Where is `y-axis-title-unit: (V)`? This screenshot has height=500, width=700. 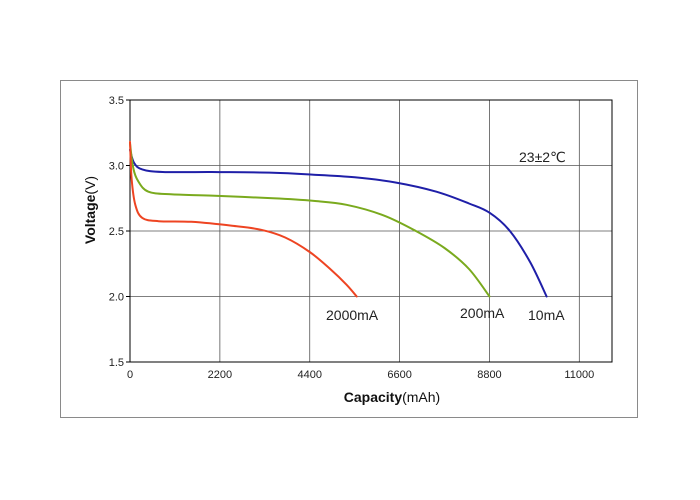
y-axis-title-unit: (V) is located at coordinates (90, 185).